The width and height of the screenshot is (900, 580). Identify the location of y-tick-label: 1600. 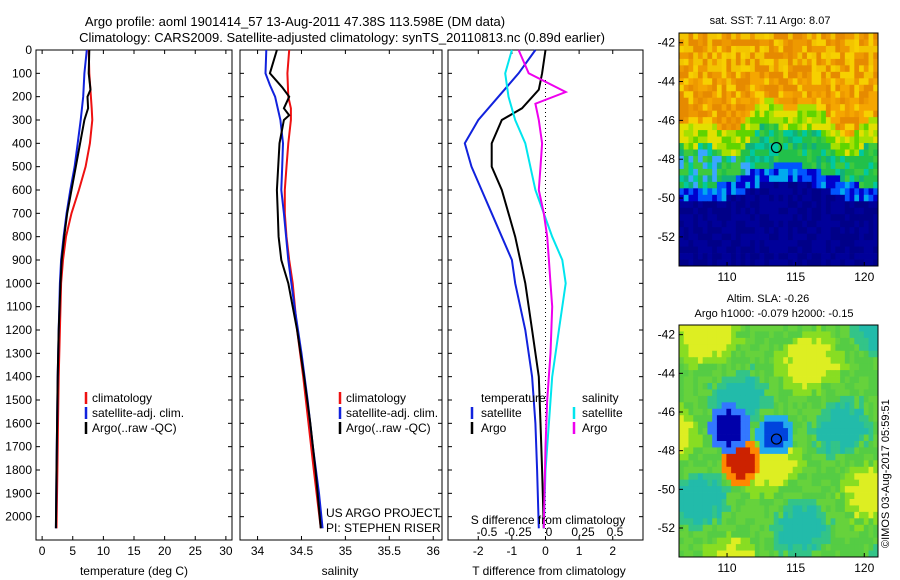
(18, 423).